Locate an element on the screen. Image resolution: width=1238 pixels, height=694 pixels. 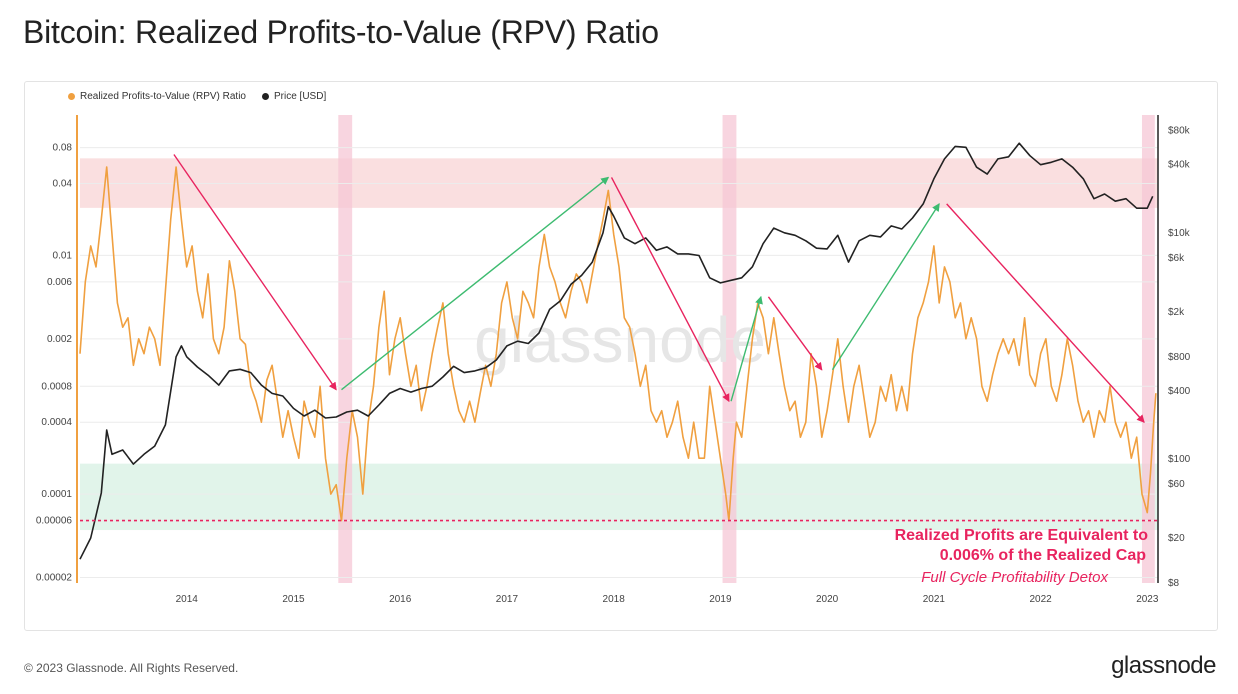
legend-label-rpv: Realized Profits-to-Value (RPV) Ratio is located at coordinates (163, 96).